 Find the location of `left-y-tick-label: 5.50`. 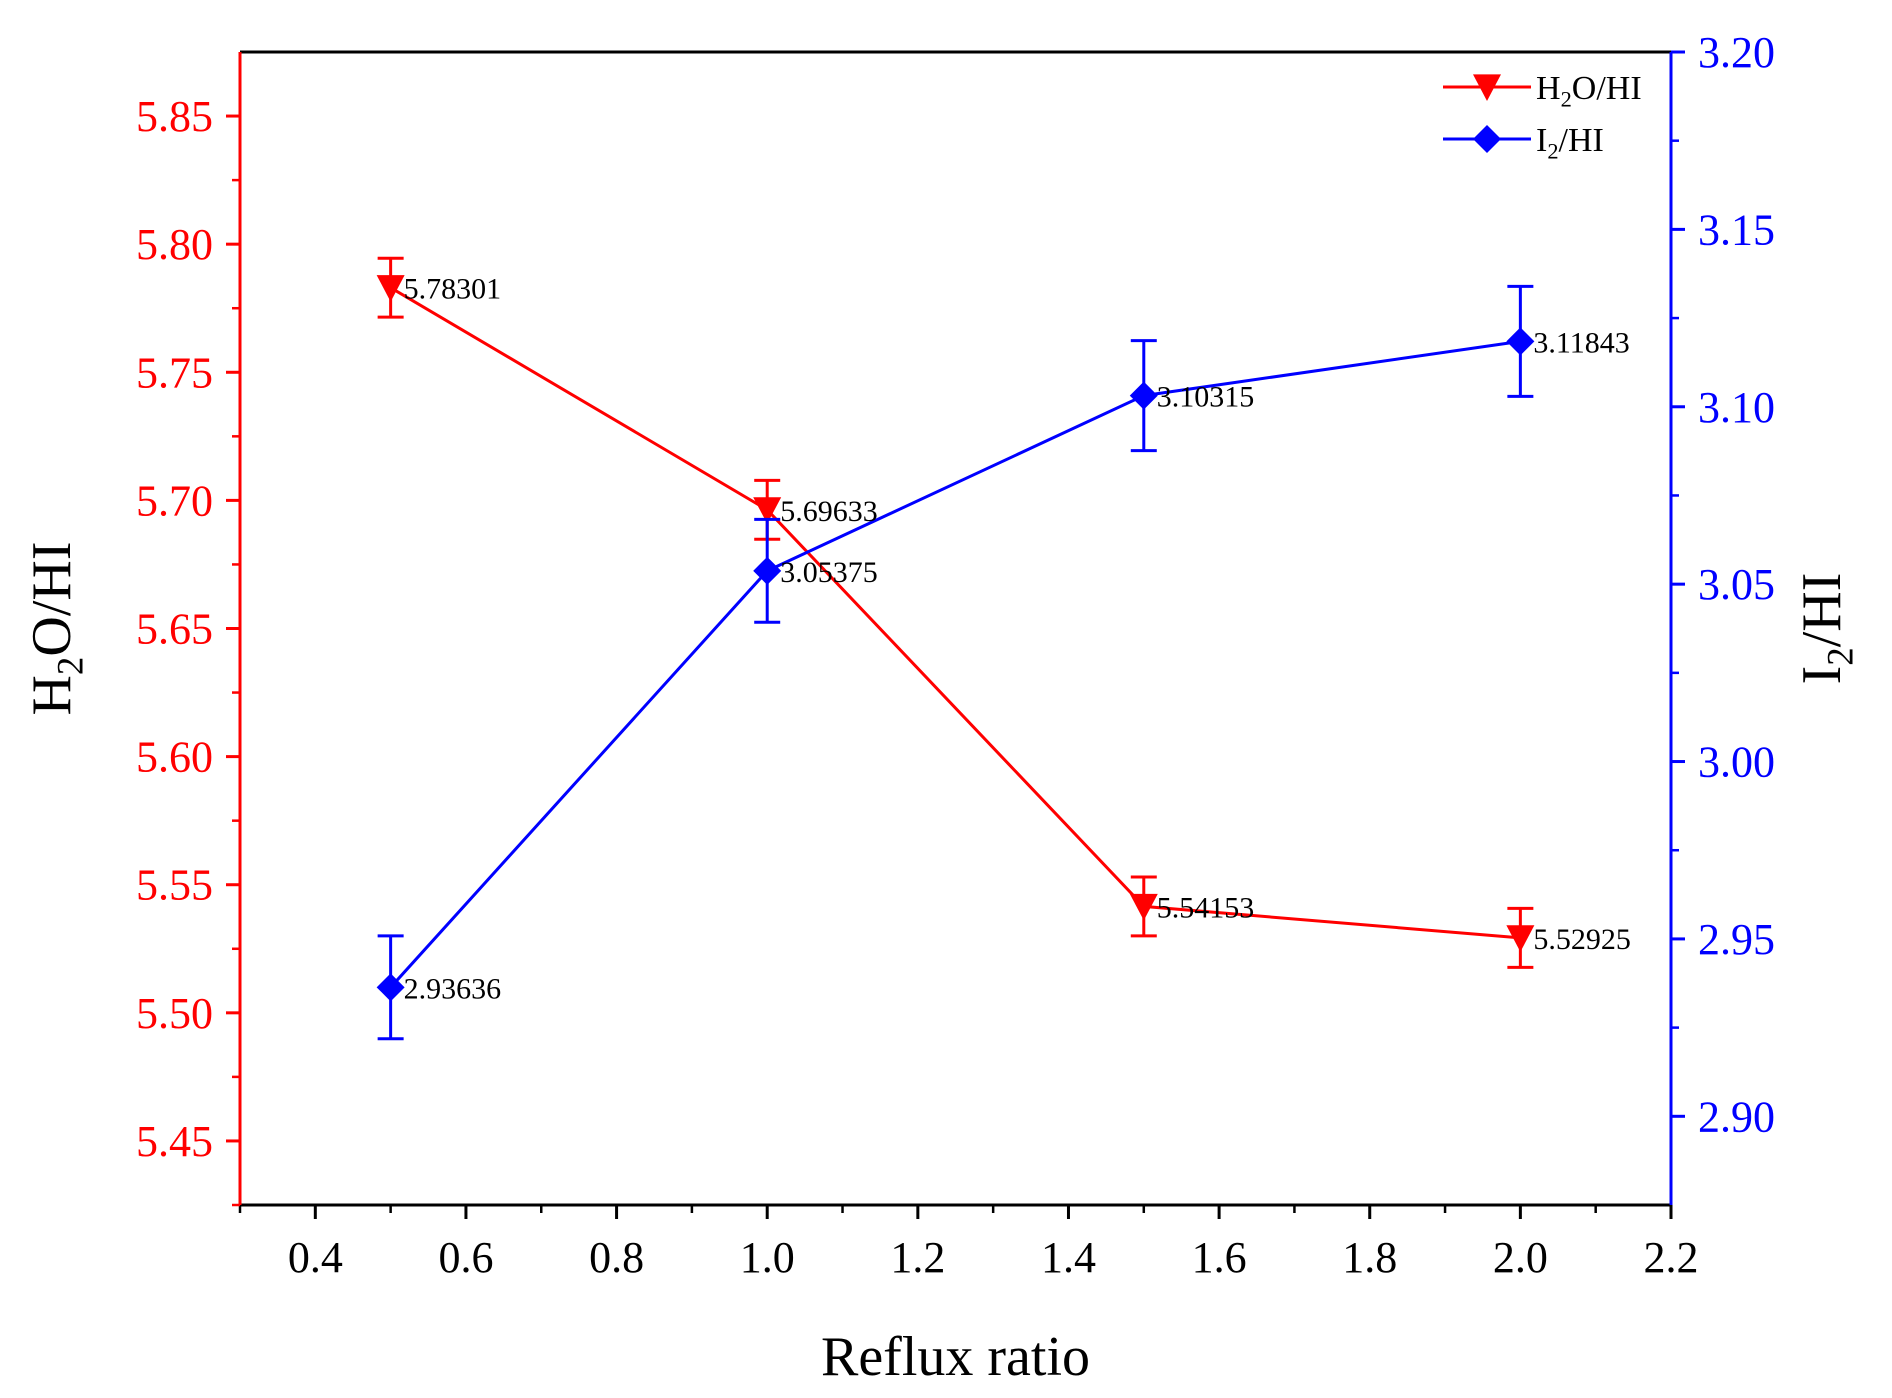

left-y-tick-label: 5.50 is located at coordinates (174, 1013).